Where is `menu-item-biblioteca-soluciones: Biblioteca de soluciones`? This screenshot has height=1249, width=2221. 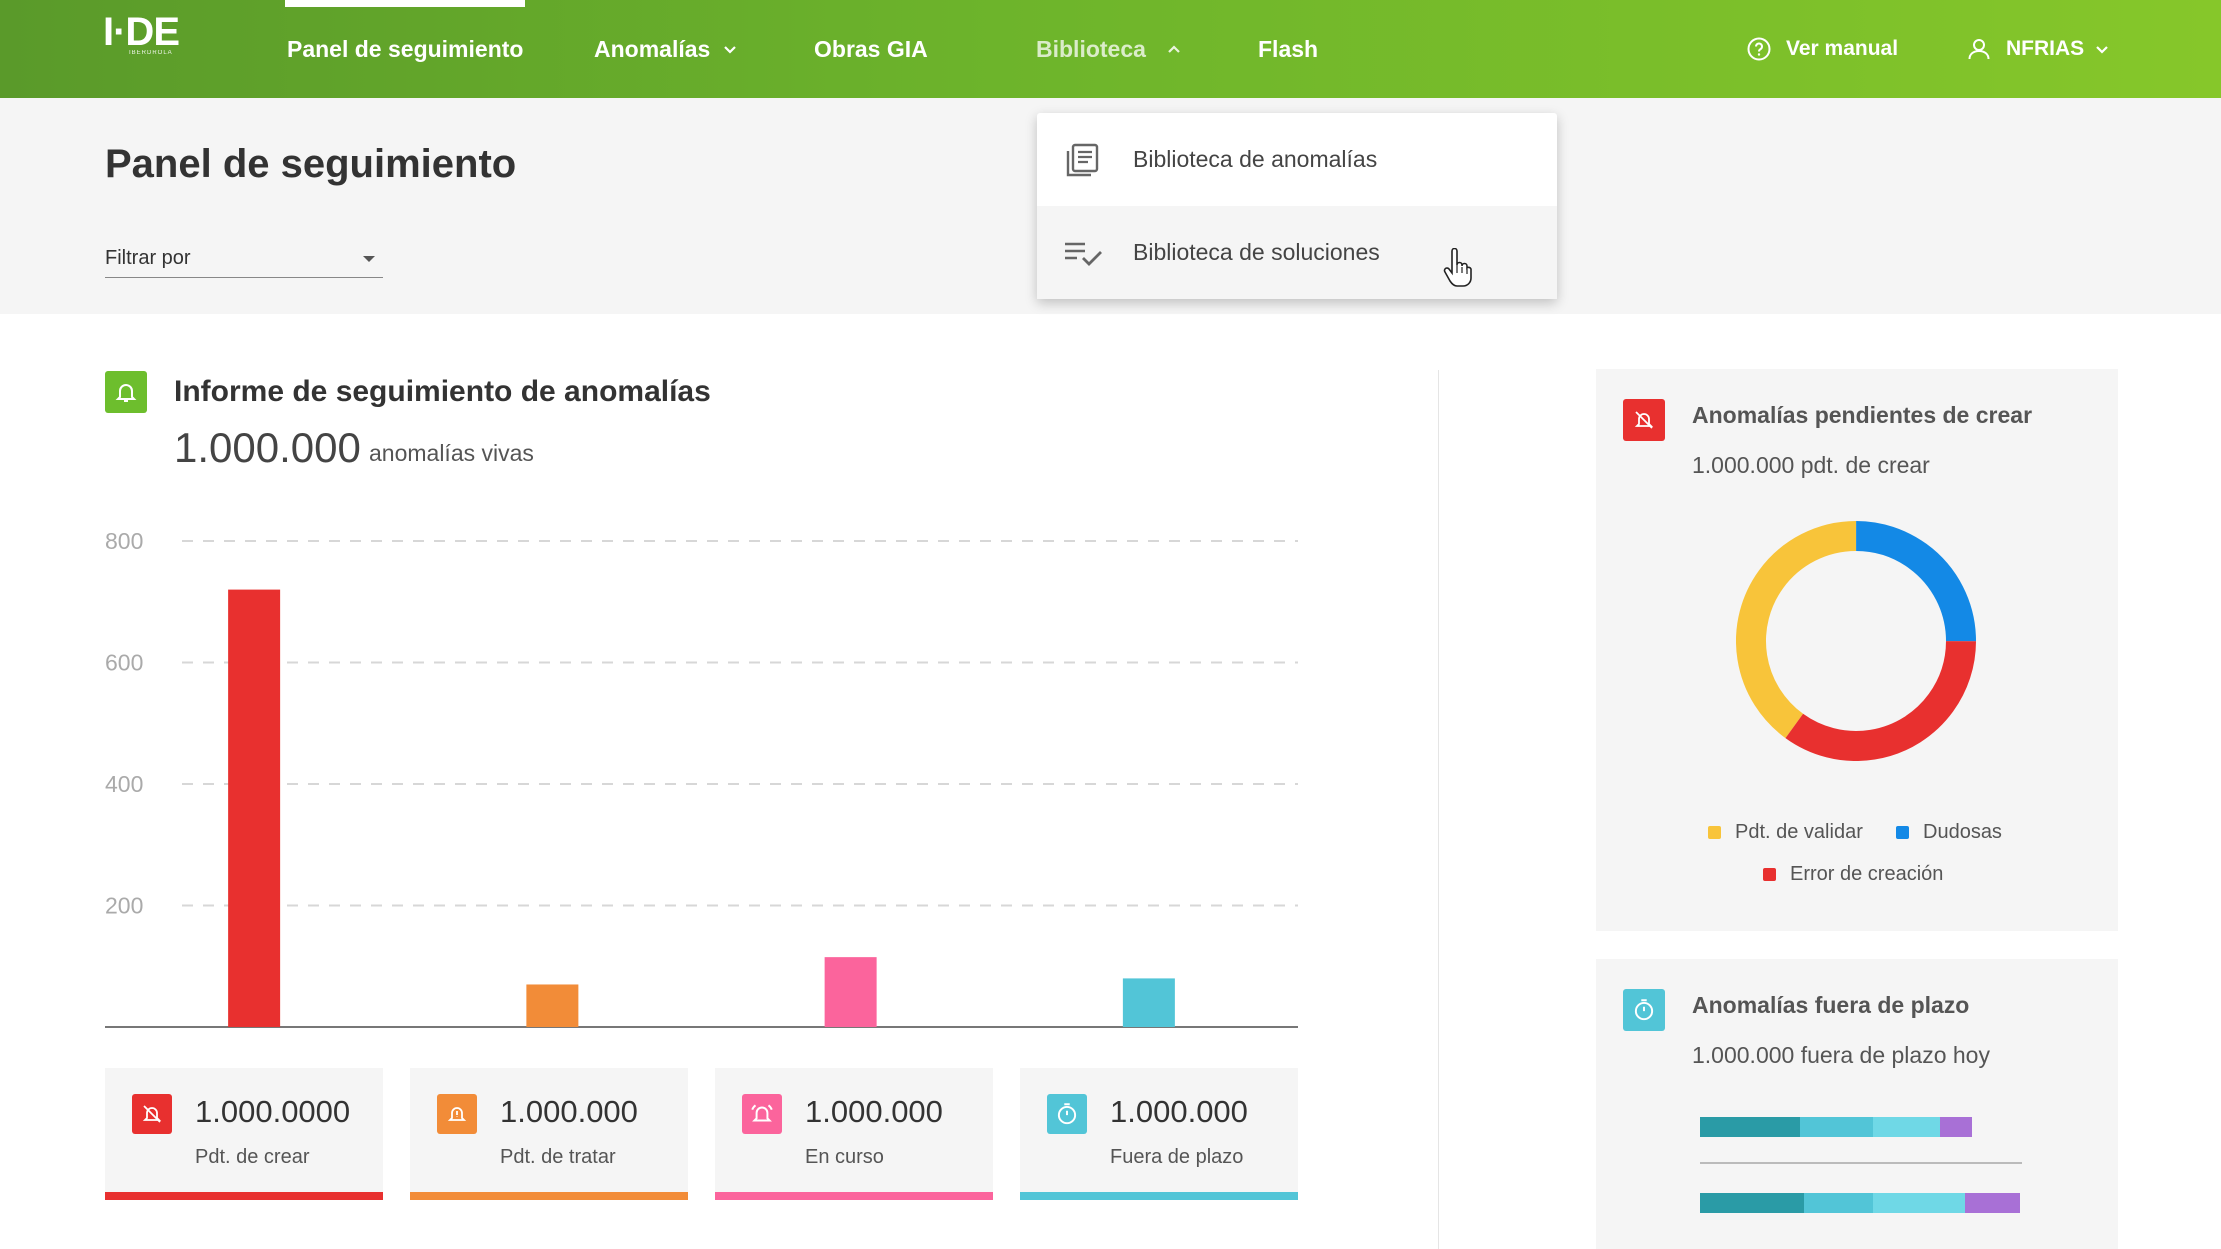
menu-item-biblioteca-soluciones: Biblioteca de soluciones is located at coordinates (1297, 252).